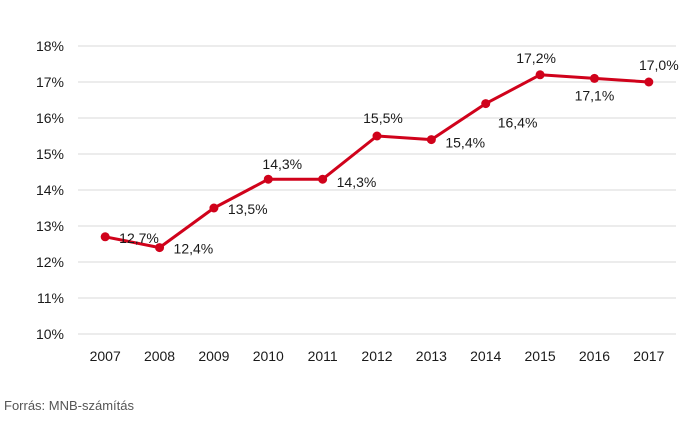 This screenshot has height=428, width=690. I want to click on data-label: 17,1%, so click(595, 95).